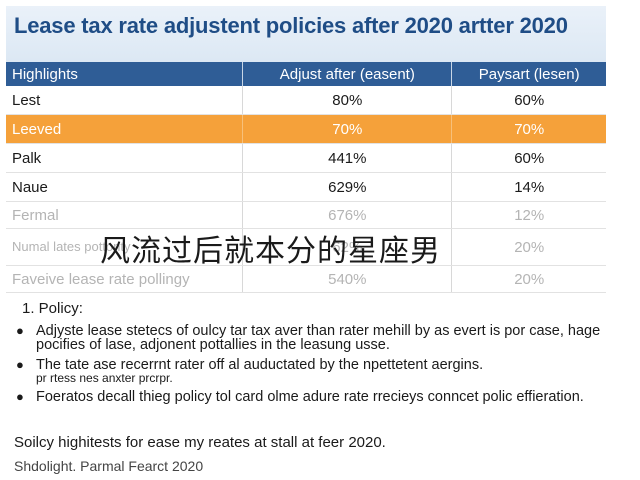 Image resolution: width=640 pixels, height=480 pixels. What do you see at coordinates (347, 215) in the screenshot?
I see `adjust-value: 676%` at bounding box center [347, 215].